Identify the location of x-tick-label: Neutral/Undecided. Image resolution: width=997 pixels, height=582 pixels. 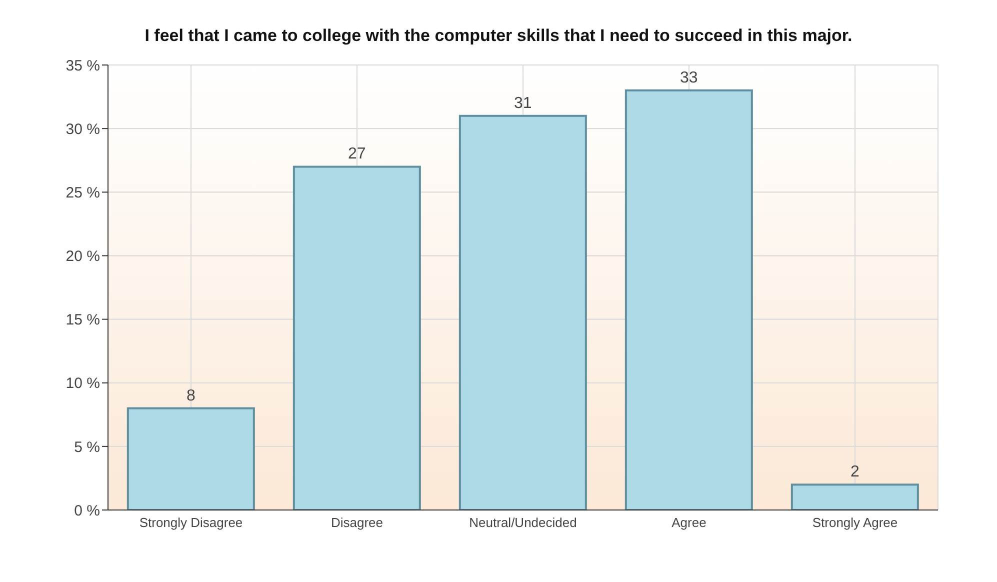
(523, 522).